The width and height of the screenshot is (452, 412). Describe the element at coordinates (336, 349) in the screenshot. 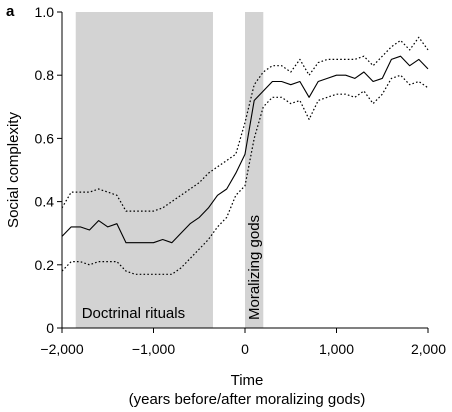

I see `x-tick-label-3: 1,000` at that location.